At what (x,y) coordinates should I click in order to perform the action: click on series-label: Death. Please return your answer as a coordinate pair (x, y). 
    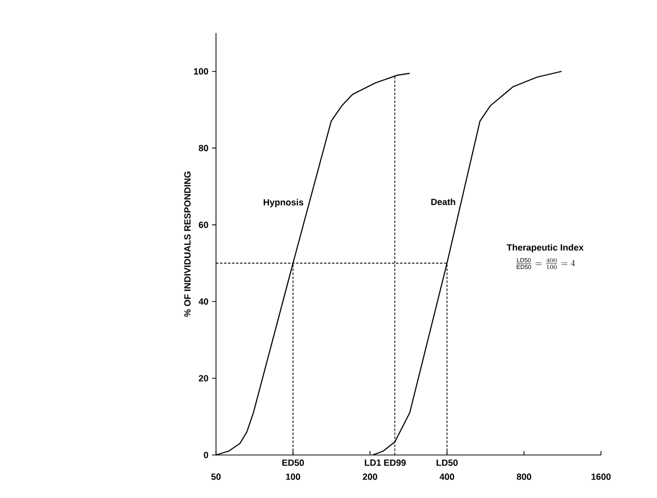
    Looking at the image, I should click on (443, 202).